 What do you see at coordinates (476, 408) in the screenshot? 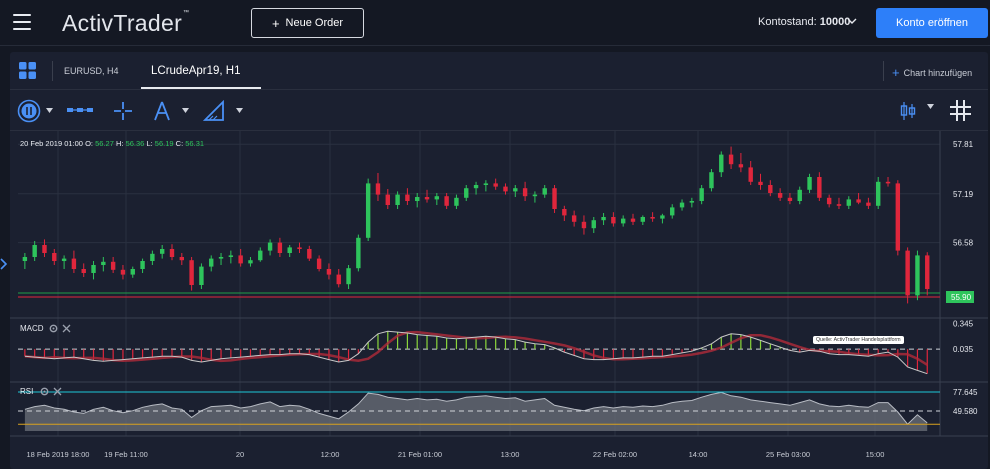
I see `rsi-line` at bounding box center [476, 408].